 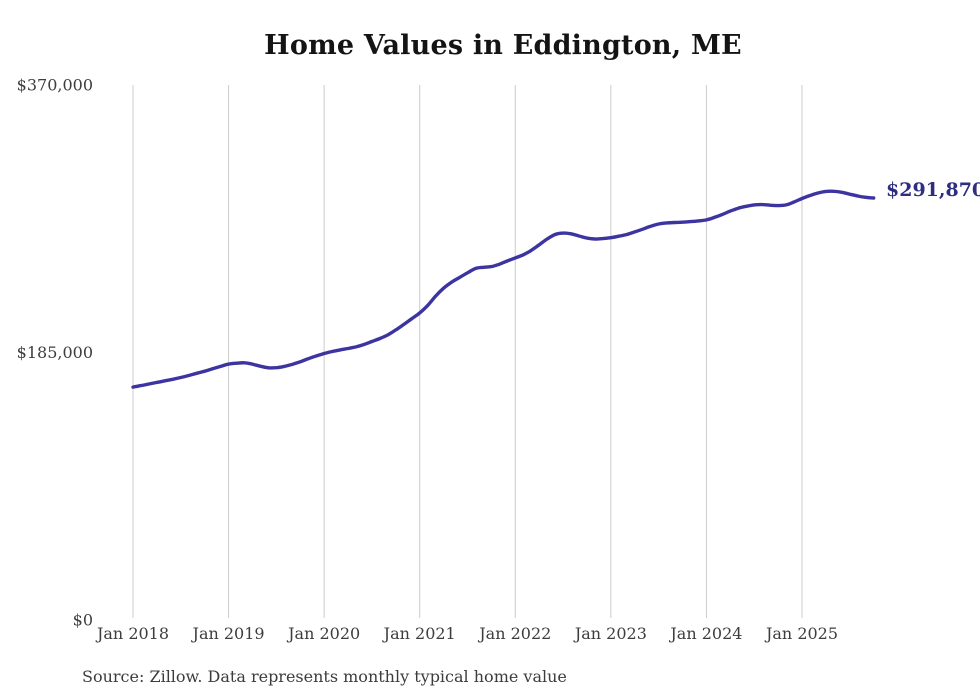 I want to click on x-tick-label: Jan 2019, so click(x=228, y=633).